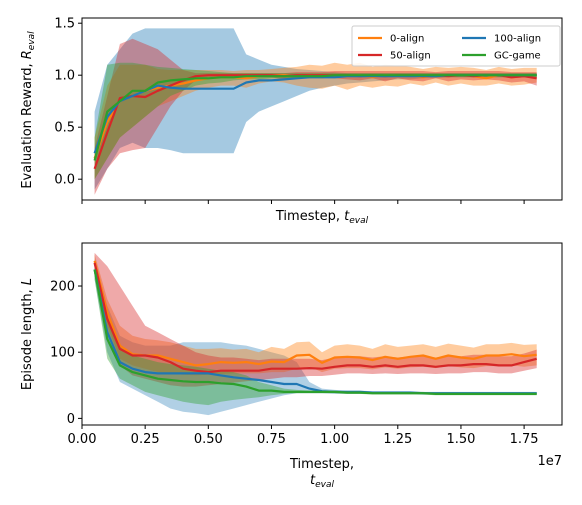  I want to click on episode-x-axis-symbol: teval, so click(322, 481).